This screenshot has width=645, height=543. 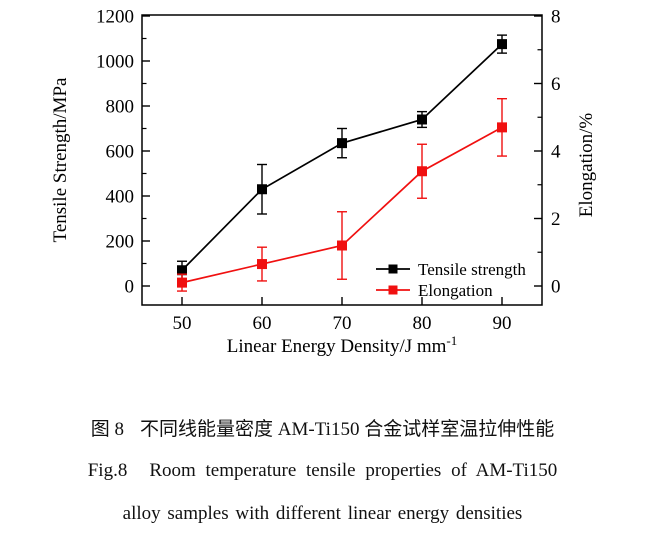 What do you see at coordinates (262, 323) in the screenshot?
I see `svg-text: 60` at bounding box center [262, 323].